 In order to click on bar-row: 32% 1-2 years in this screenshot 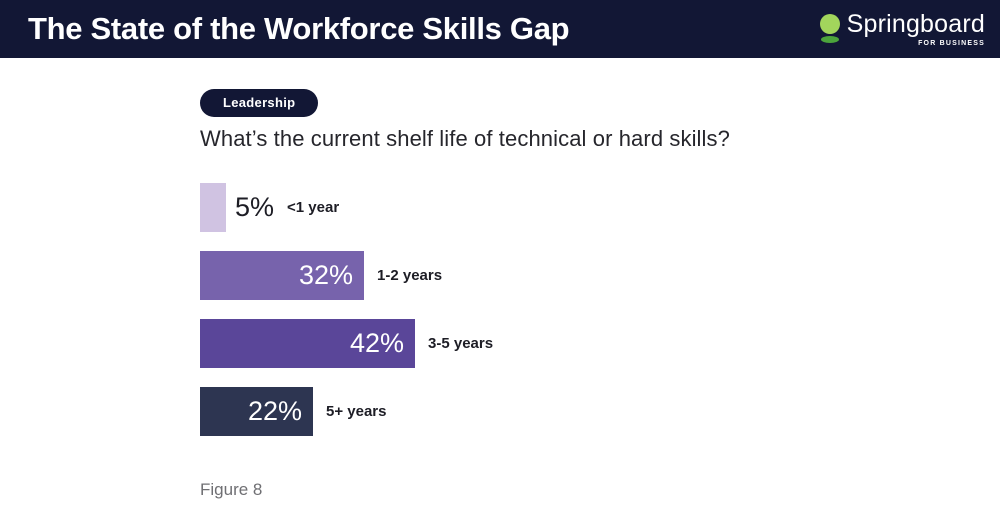, I will do `click(346, 275)`.